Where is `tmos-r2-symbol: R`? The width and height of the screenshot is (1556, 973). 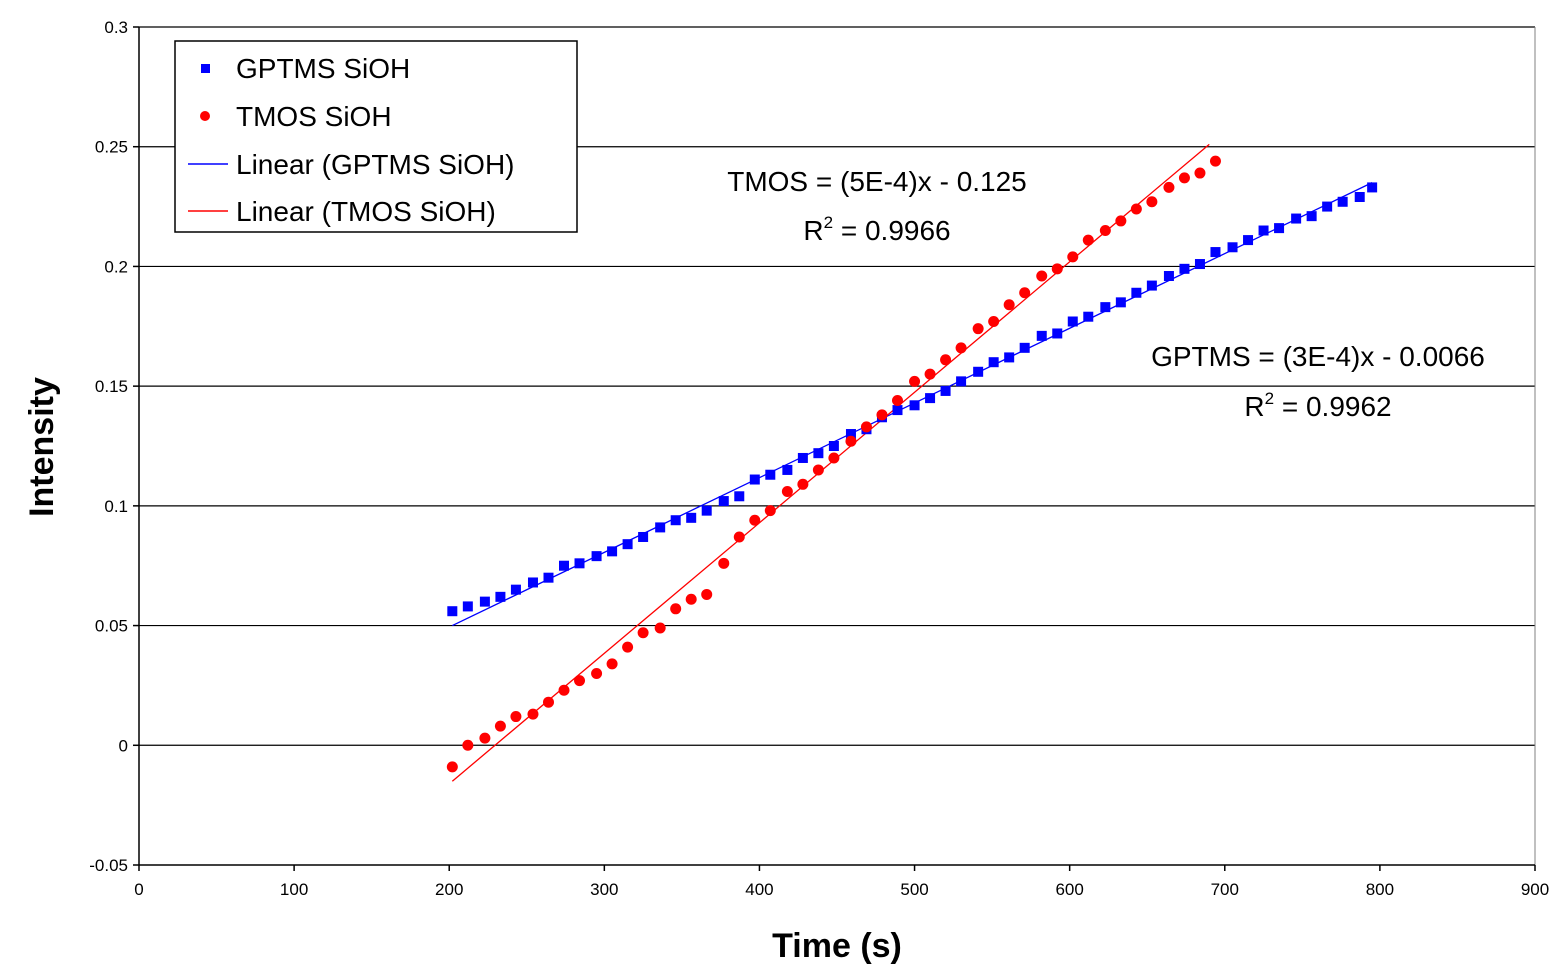
tmos-r2-symbol: R is located at coordinates (813, 230).